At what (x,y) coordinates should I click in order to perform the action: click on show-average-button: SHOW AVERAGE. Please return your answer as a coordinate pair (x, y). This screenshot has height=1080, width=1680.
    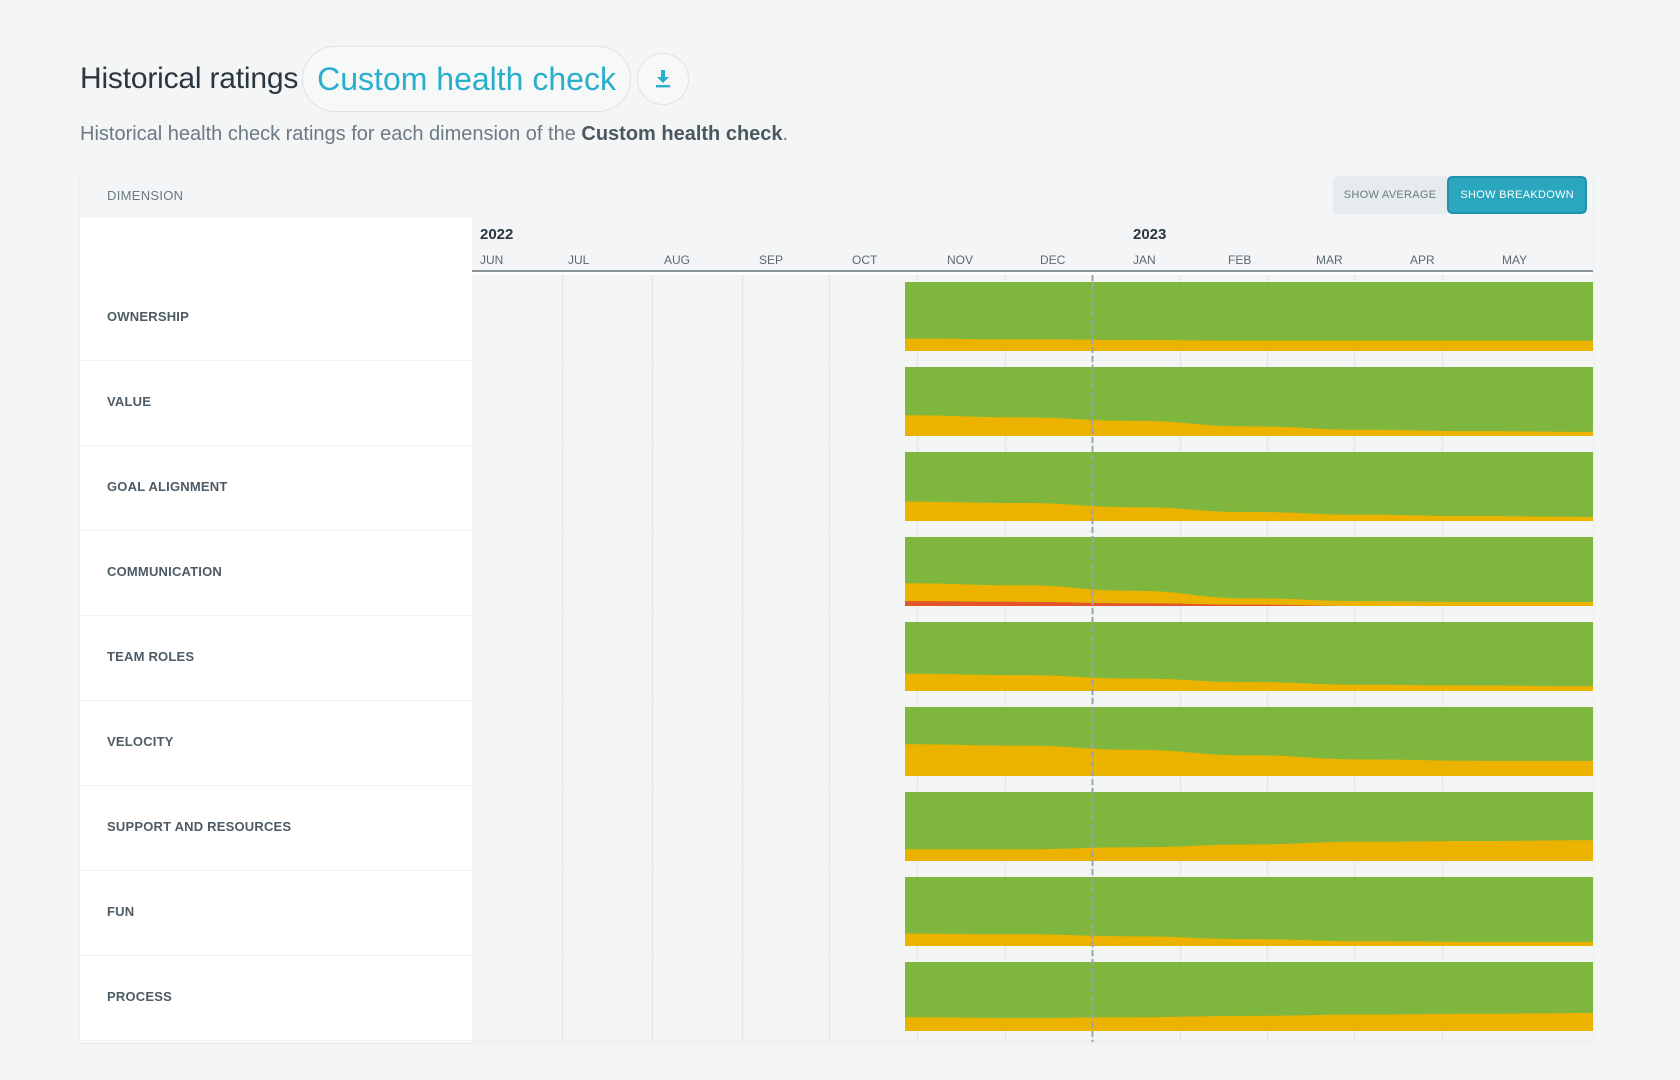
    Looking at the image, I should click on (1390, 195).